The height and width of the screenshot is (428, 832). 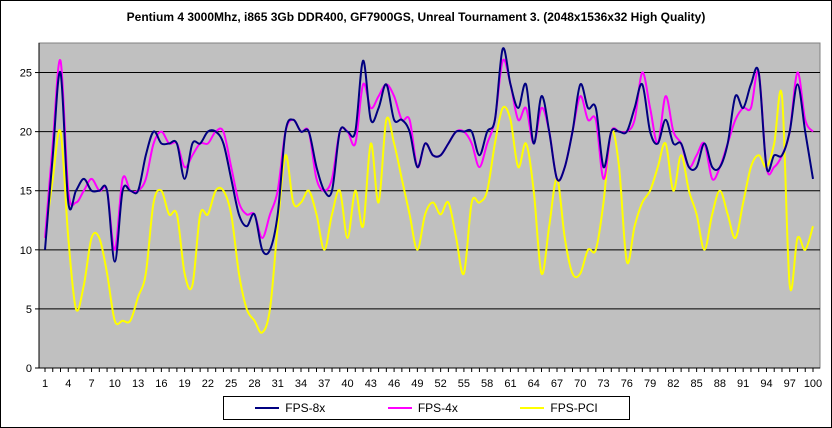 I want to click on legend-label-fps-pci: FPS-PCI, so click(x=574, y=408).